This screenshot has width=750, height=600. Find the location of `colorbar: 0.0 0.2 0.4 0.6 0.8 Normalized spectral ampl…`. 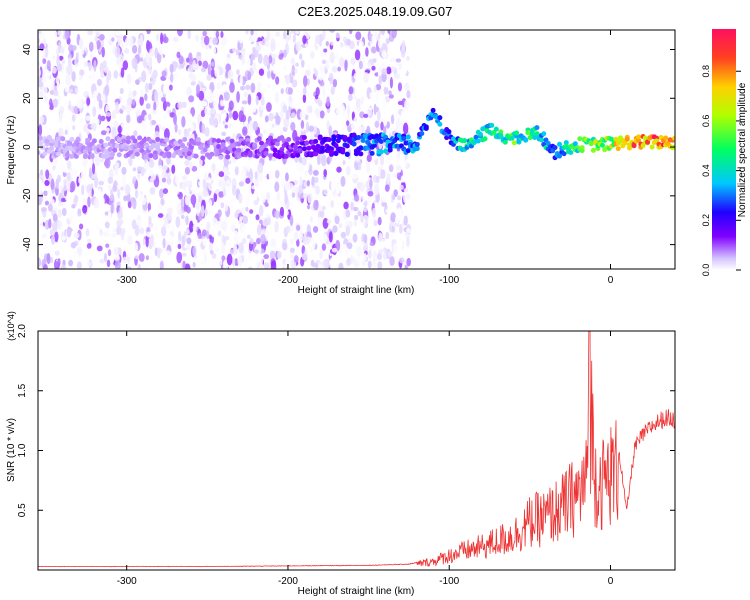

colorbar: 0.0 0.2 0.4 0.6 0.8 Normalized spectral ampl… is located at coordinates (724, 152).